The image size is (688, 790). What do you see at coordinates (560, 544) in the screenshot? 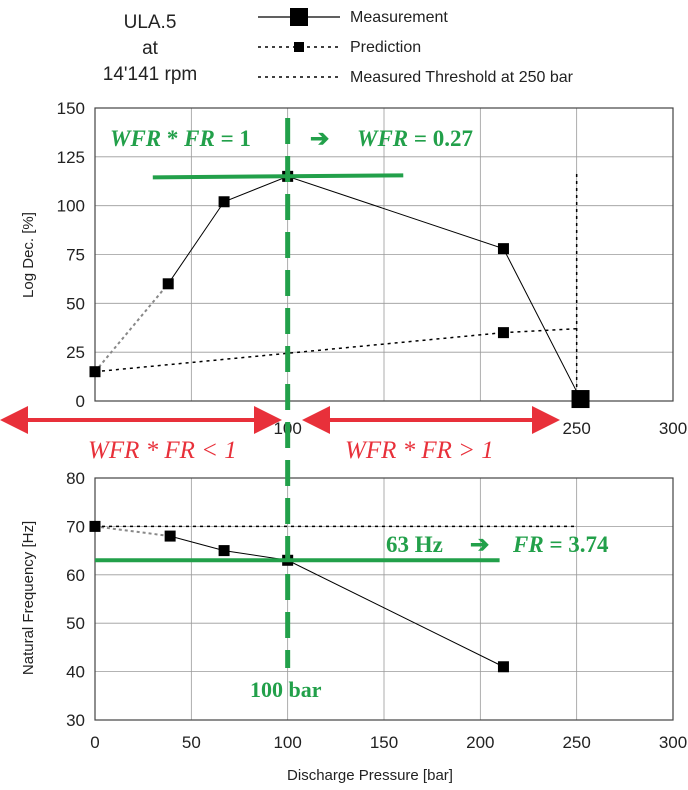
I see `annotation-fr-equals: FR = 3.74` at bounding box center [560, 544].